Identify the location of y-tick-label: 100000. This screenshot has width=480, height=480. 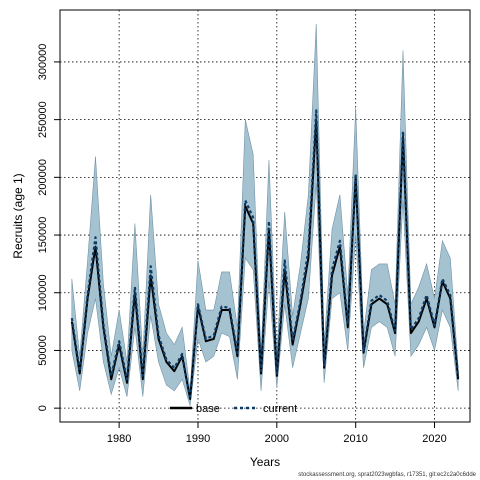
(43, 292).